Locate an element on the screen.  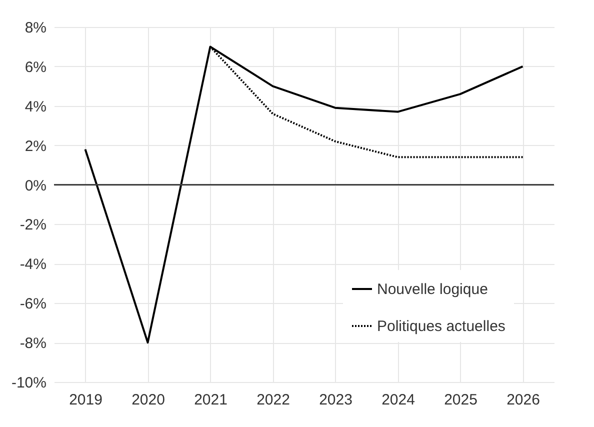
x-tick-label: 2023 is located at coordinates (335, 400).